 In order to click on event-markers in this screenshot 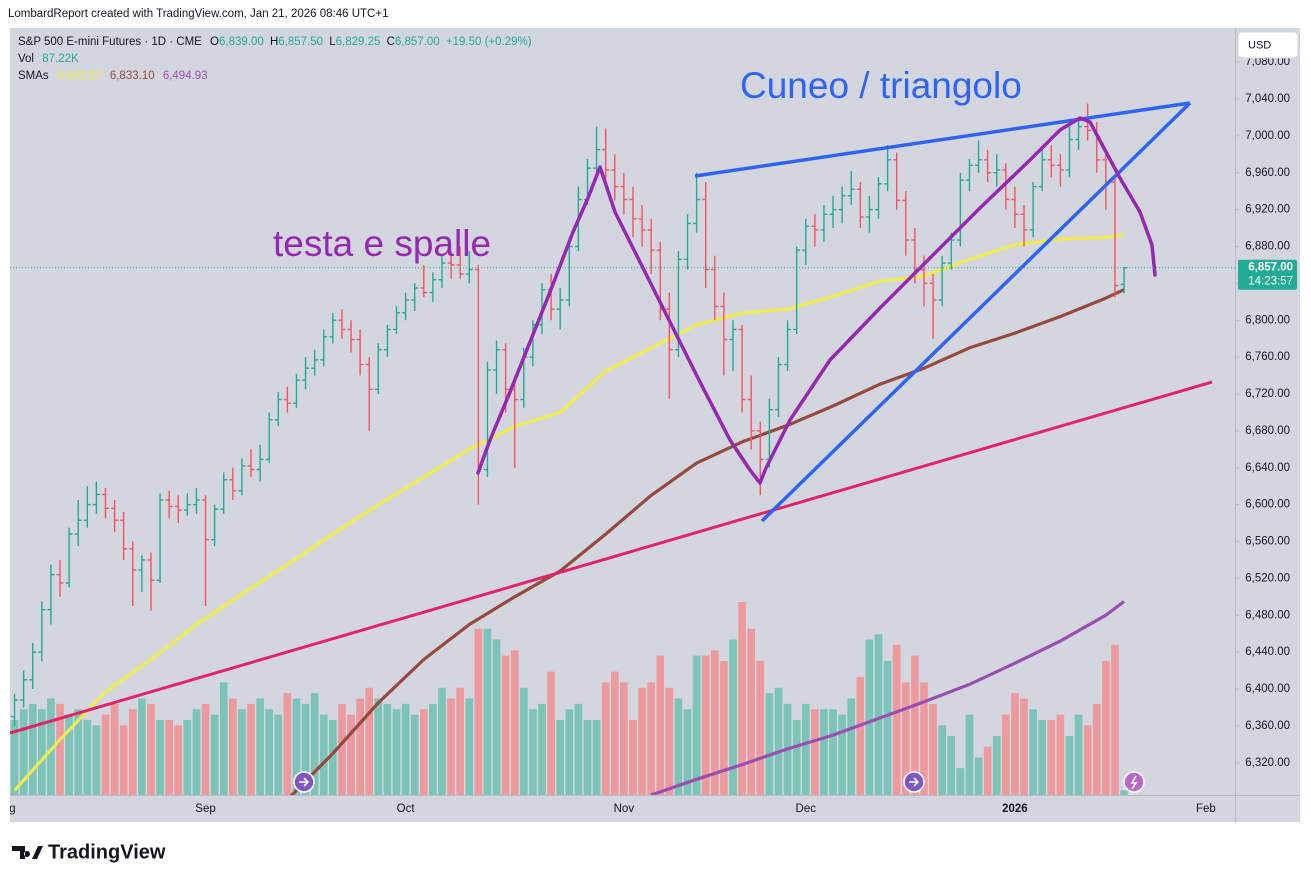, I will do `click(719, 782)`.